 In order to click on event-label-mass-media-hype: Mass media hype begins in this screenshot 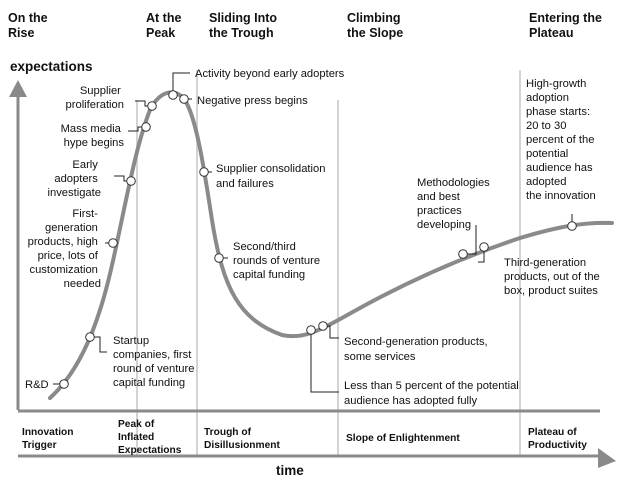, I will do `click(93, 136)`.